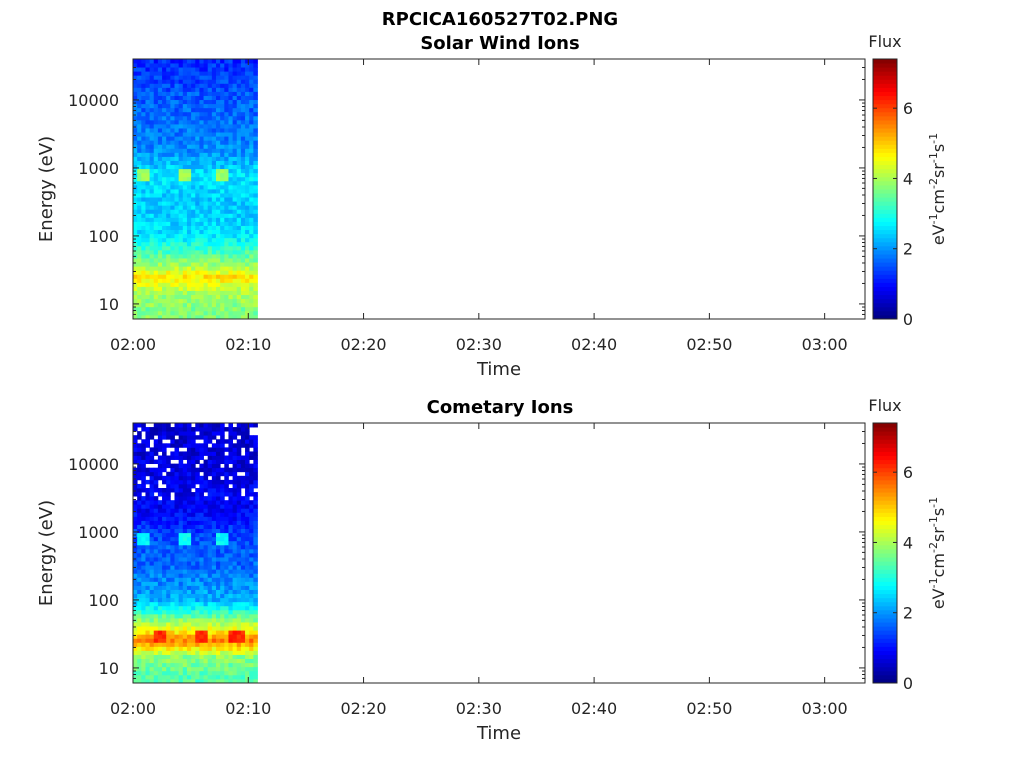 The image size is (1024, 768). What do you see at coordinates (500, 19) in the screenshot?
I see `figure-title: RPCICA160527T02.PNG` at bounding box center [500, 19].